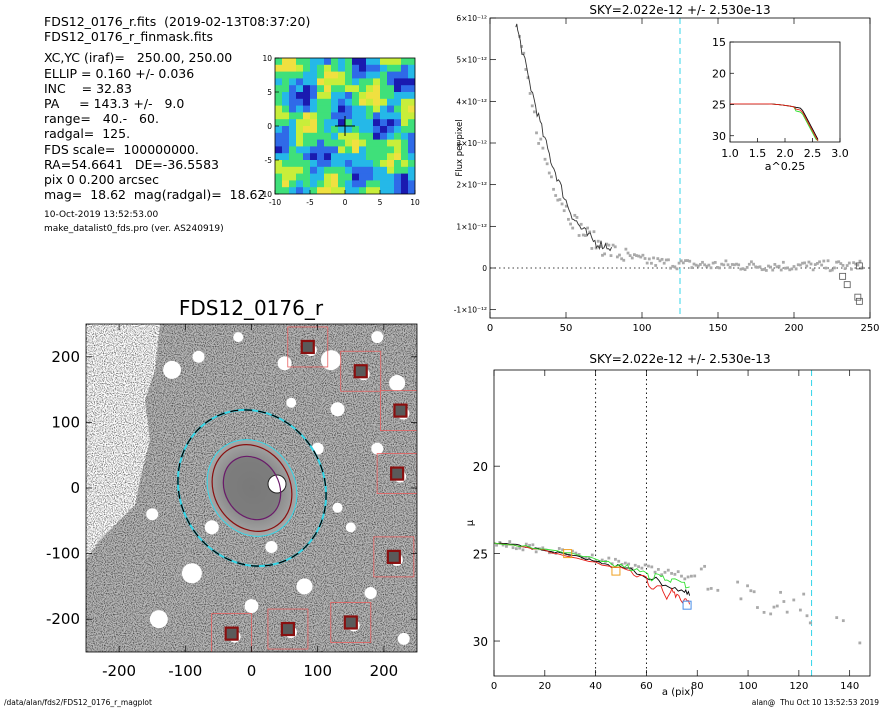  I want to click on flux-outlier, so click(859, 301).